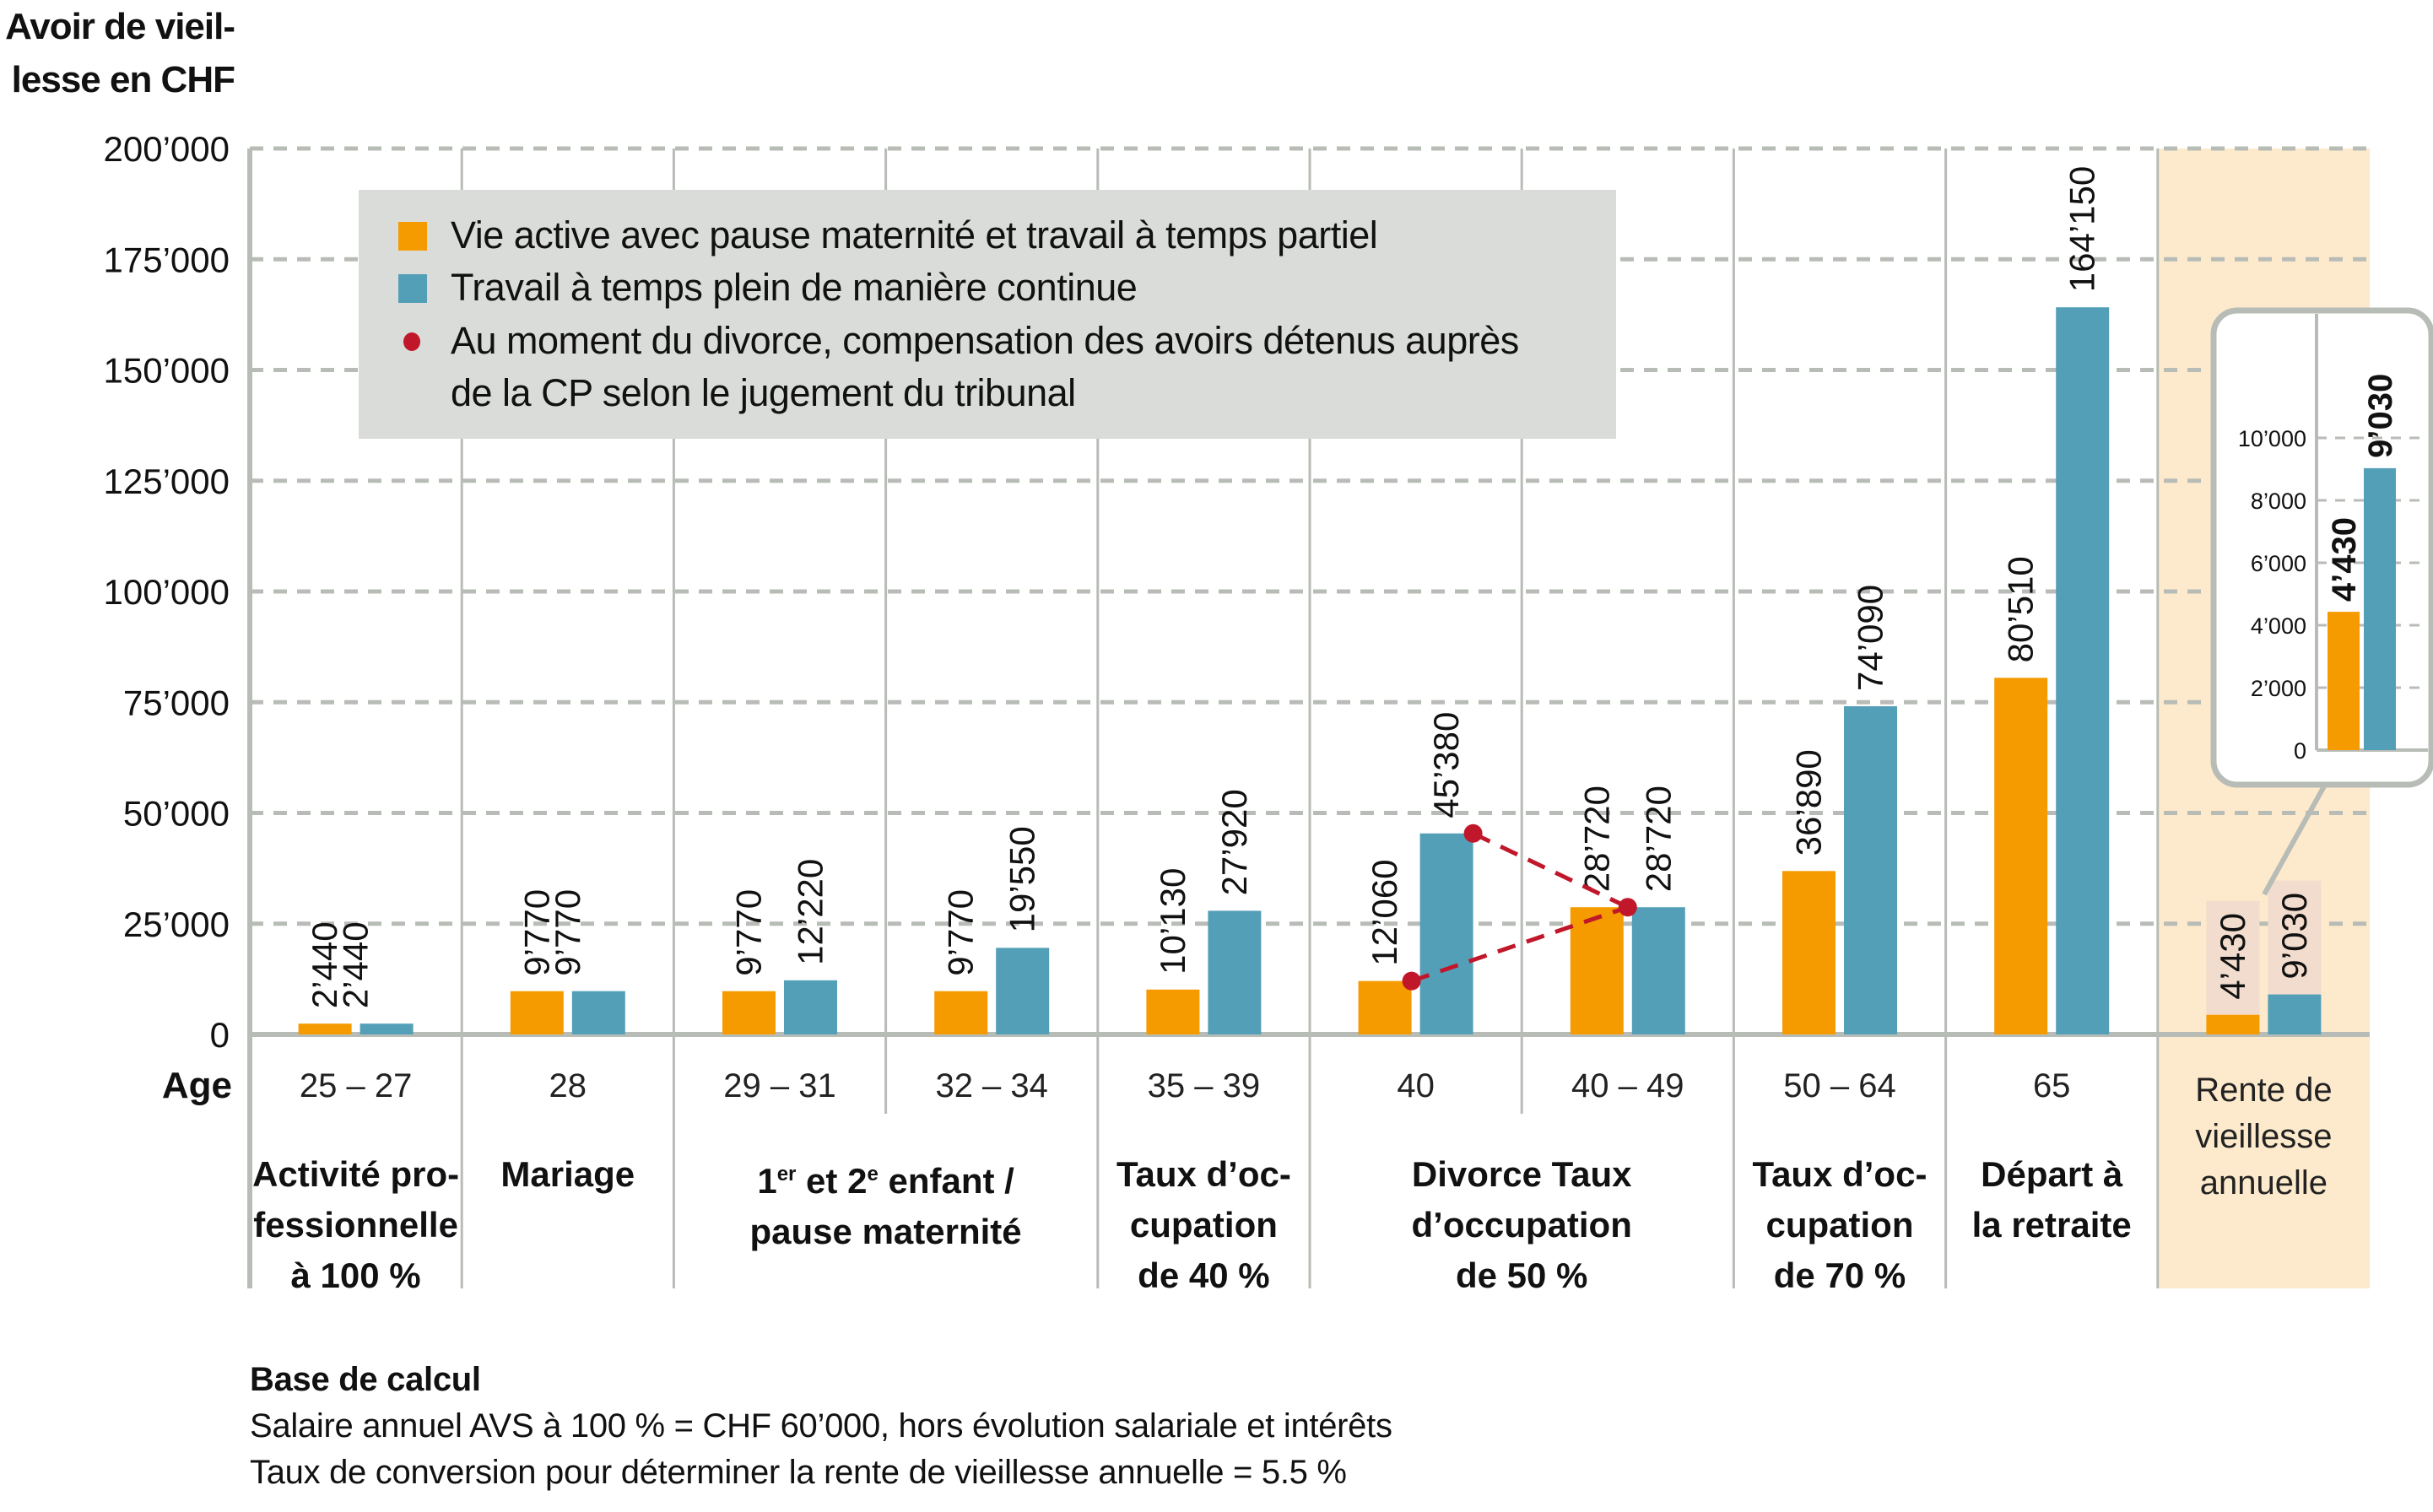 This screenshot has height=1512, width=2433. Describe the element at coordinates (1204, 1275) in the screenshot. I see `event-label-line: de 40 %` at that location.